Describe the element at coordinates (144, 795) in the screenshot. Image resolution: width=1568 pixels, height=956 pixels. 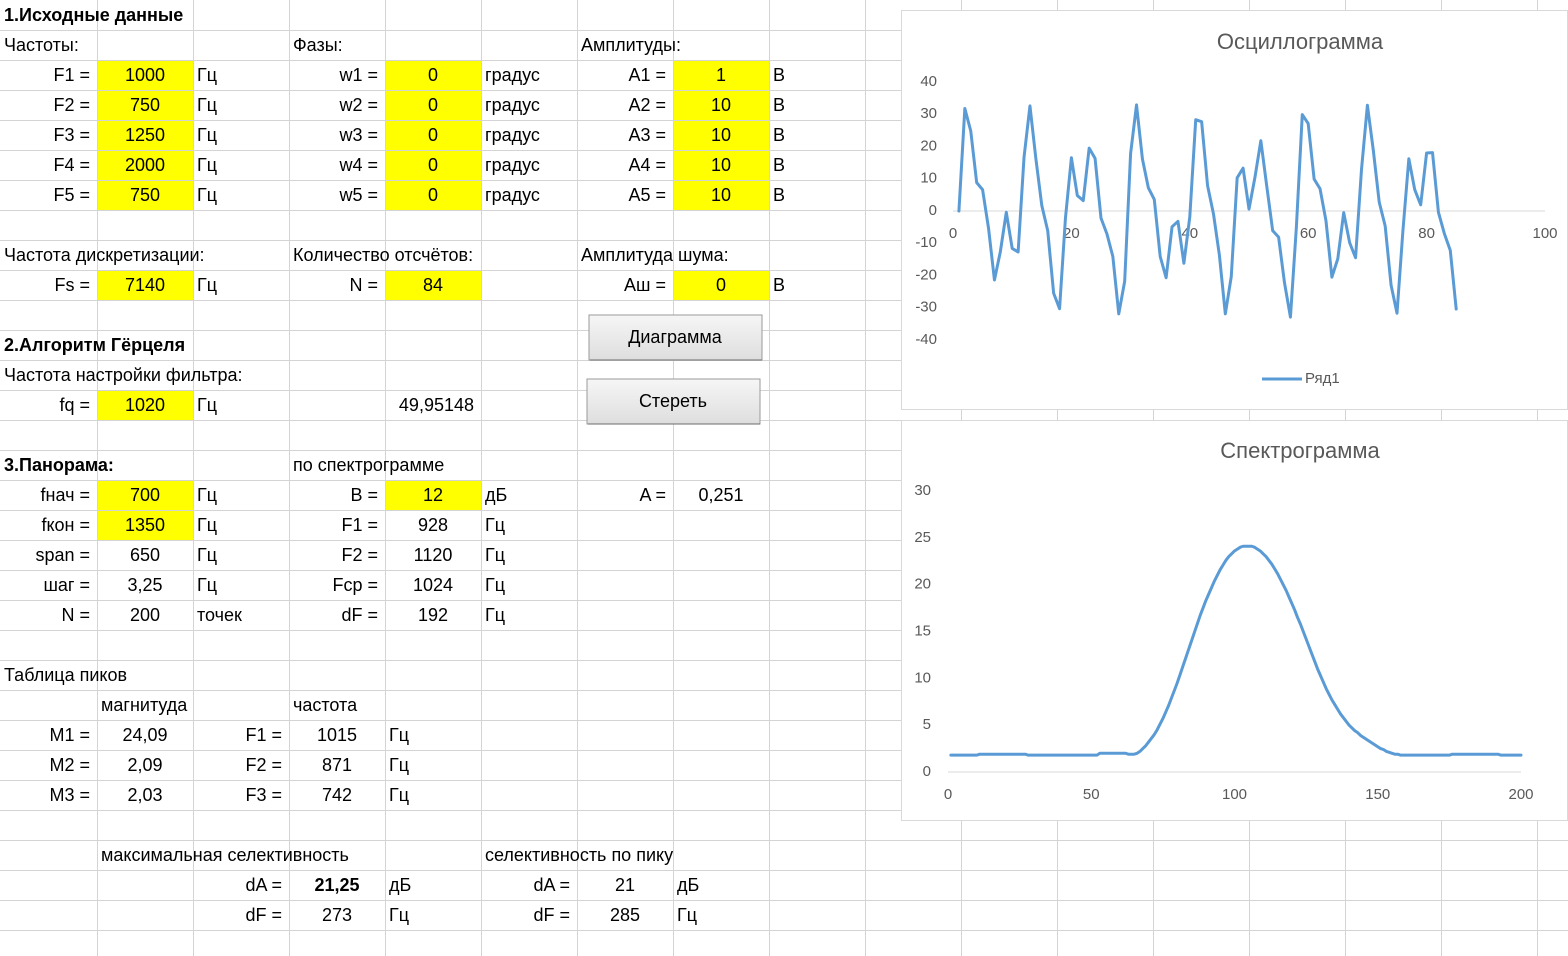
I see `cell-text: 2,03` at that location.